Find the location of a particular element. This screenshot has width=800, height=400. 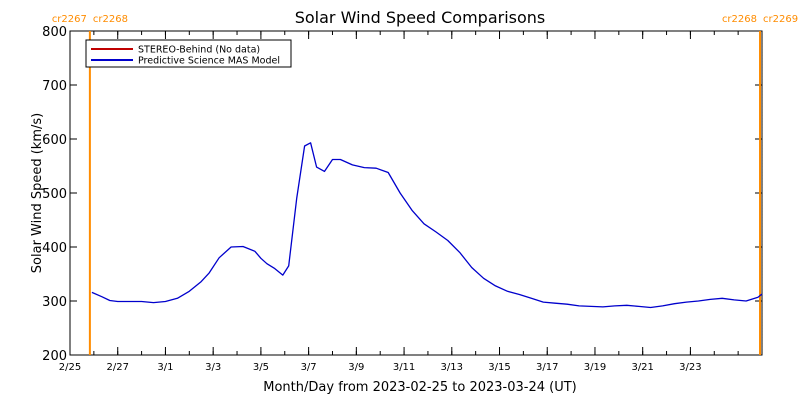

rotation-label-before: cr2267 is located at coordinates (69, 19).